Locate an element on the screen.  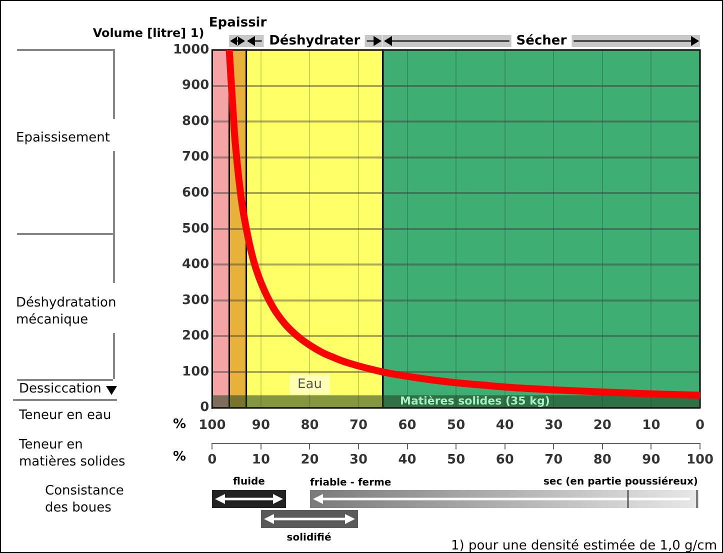
x2-tick-label: 30 is located at coordinates (358, 460).